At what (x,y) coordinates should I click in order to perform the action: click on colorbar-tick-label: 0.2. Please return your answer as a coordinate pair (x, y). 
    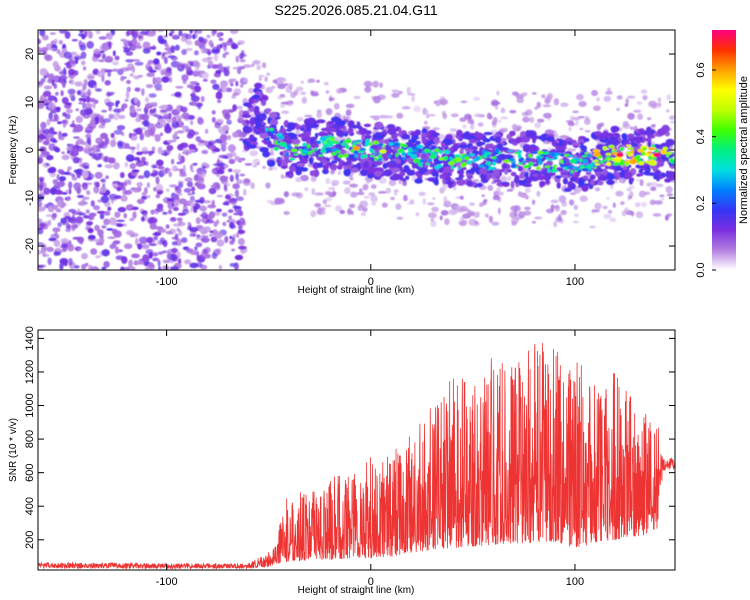
    Looking at the image, I should click on (701, 203).